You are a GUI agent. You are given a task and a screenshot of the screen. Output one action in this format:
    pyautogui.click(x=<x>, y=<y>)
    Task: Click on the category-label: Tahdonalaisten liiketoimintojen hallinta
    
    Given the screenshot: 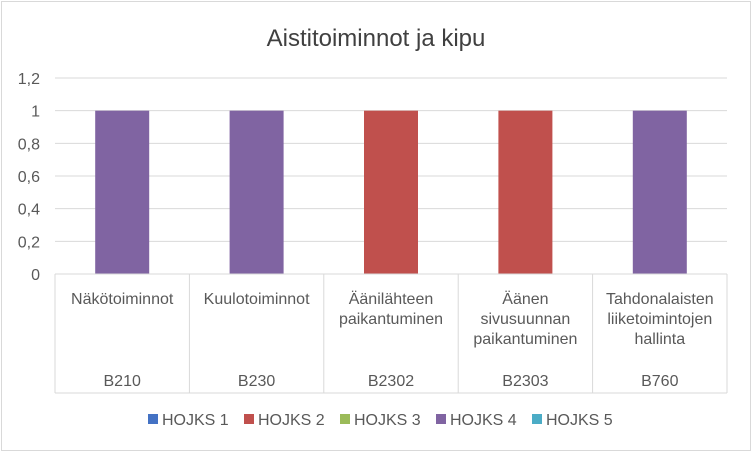 What is the action you would take?
    pyautogui.click(x=660, y=319)
    